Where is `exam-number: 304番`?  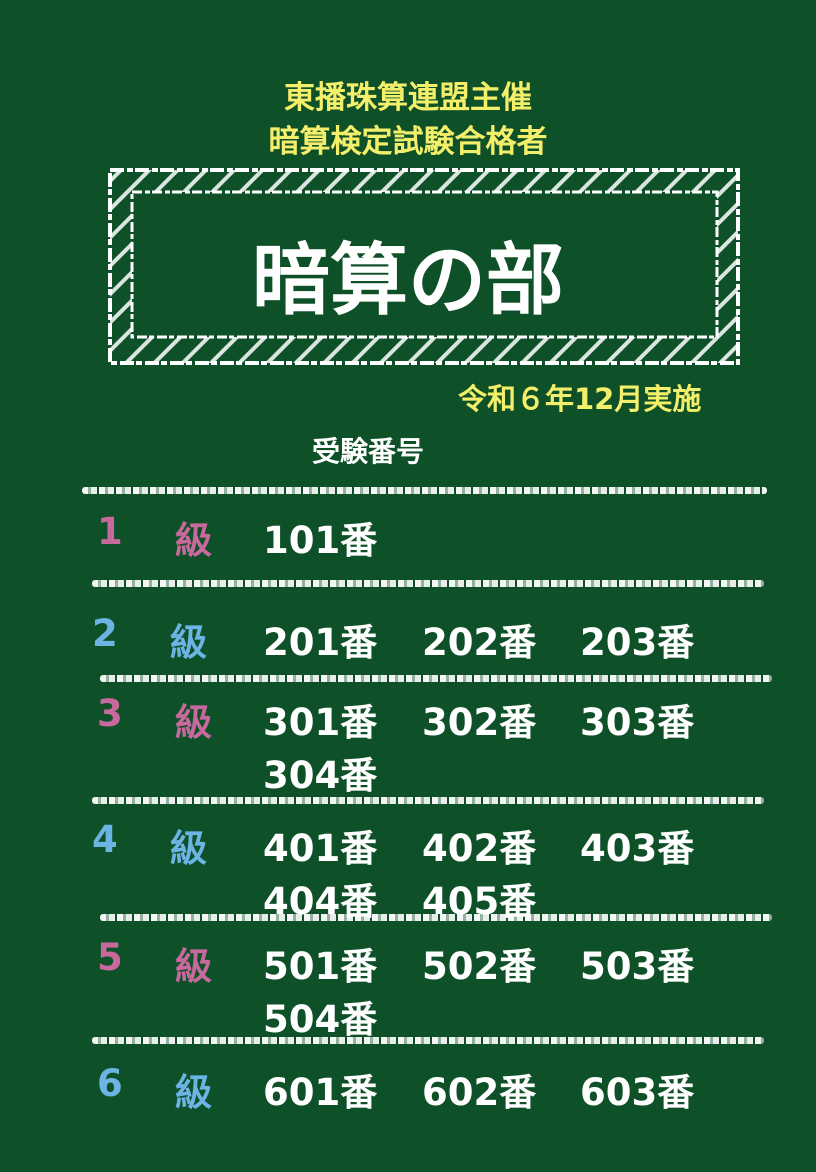 exam-number: 304番 is located at coordinates (320, 775).